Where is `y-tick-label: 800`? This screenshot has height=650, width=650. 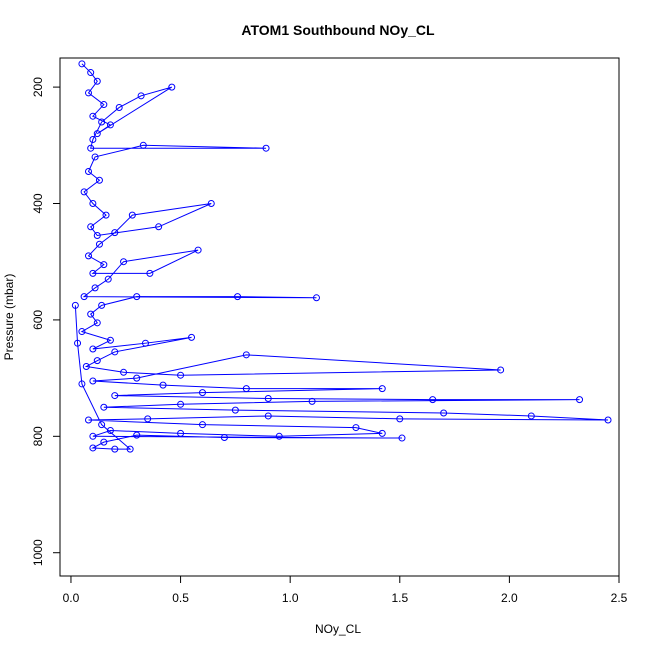 y-tick-label: 800 is located at coordinates (38, 436).